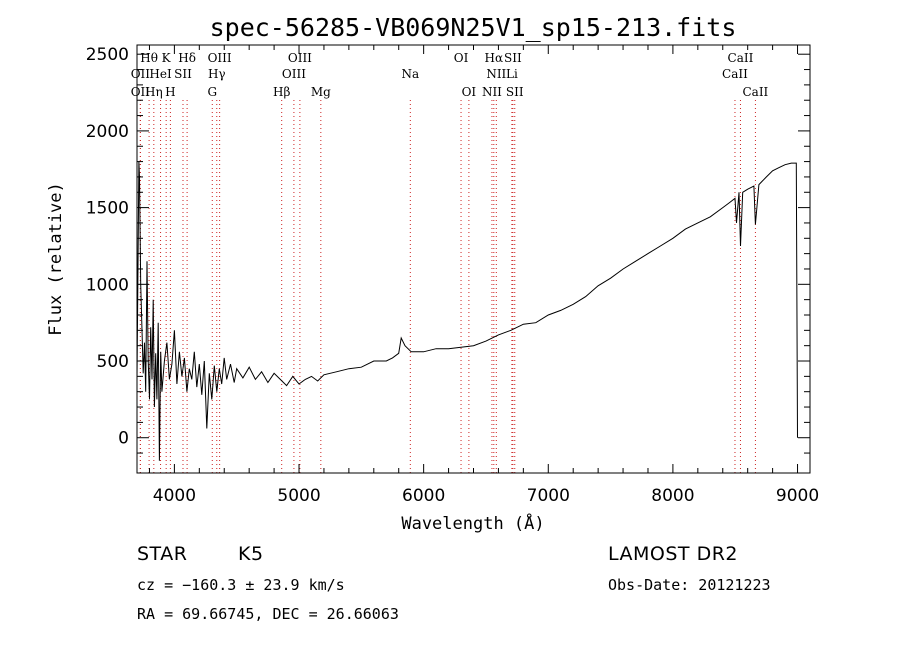 This screenshot has height=650, width=900. What do you see at coordinates (673, 554) in the screenshot?
I see `survey-name: LAMOST DR2` at bounding box center [673, 554].